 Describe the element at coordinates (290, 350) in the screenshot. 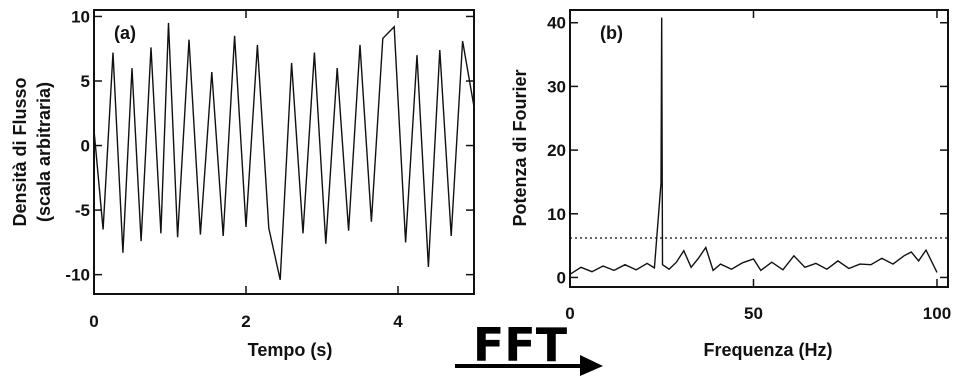

I see `chart-a-x-axis-label: Tempo (s)` at that location.